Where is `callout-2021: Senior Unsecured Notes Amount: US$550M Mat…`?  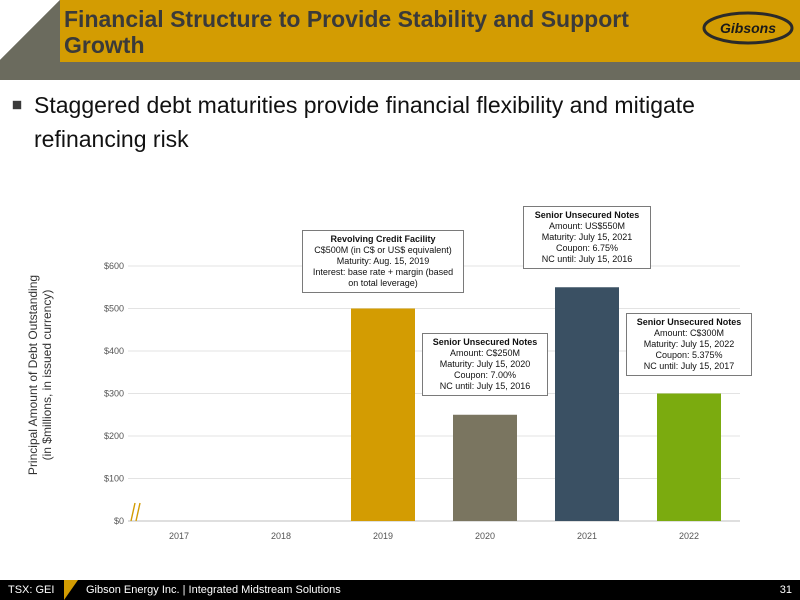 callout-2021: Senior Unsecured Notes Amount: US$550M Mat… is located at coordinates (587, 237).